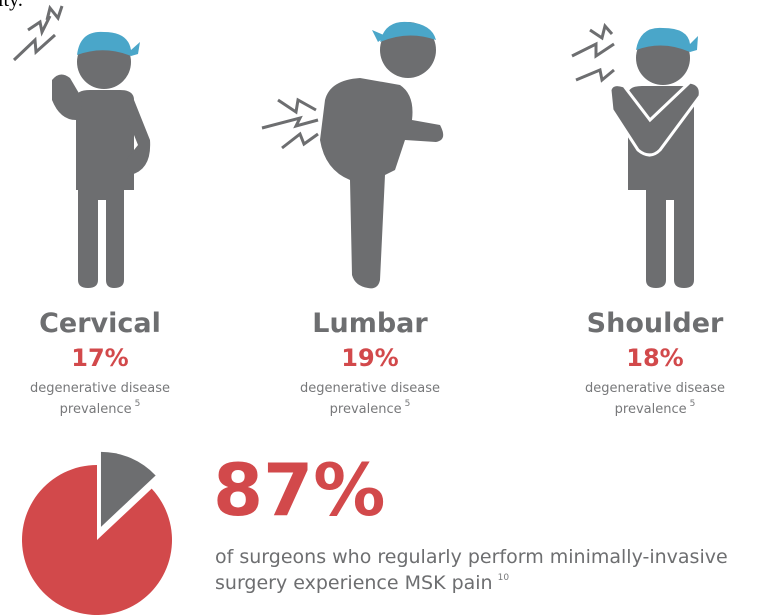 The width and height of the screenshot is (758, 616). What do you see at coordinates (81, 146) in the screenshot?
I see `cervical-figure` at bounding box center [81, 146].